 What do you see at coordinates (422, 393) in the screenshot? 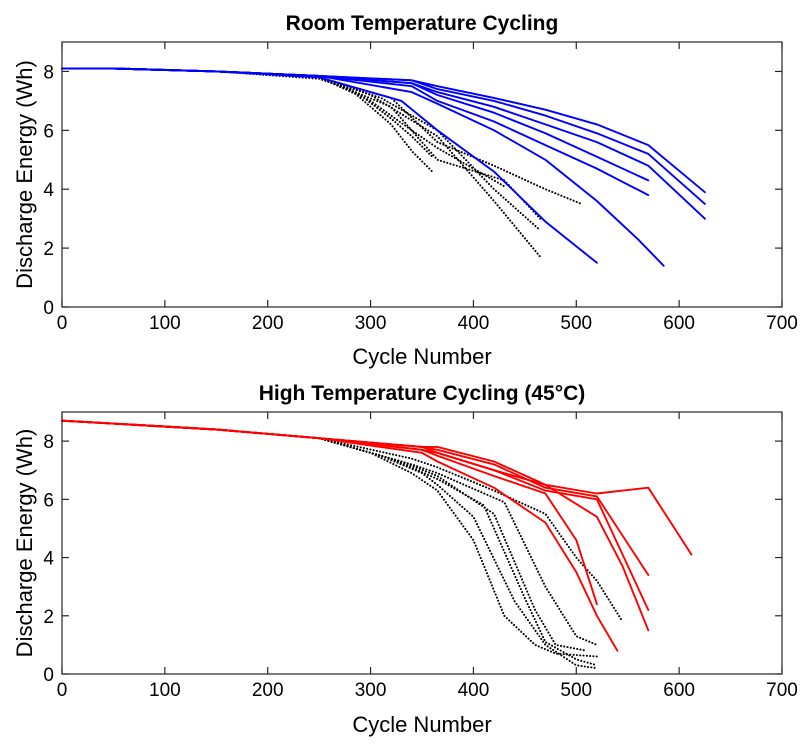
I see `chart-title: High Temperature Cycling (45°C)` at bounding box center [422, 393].